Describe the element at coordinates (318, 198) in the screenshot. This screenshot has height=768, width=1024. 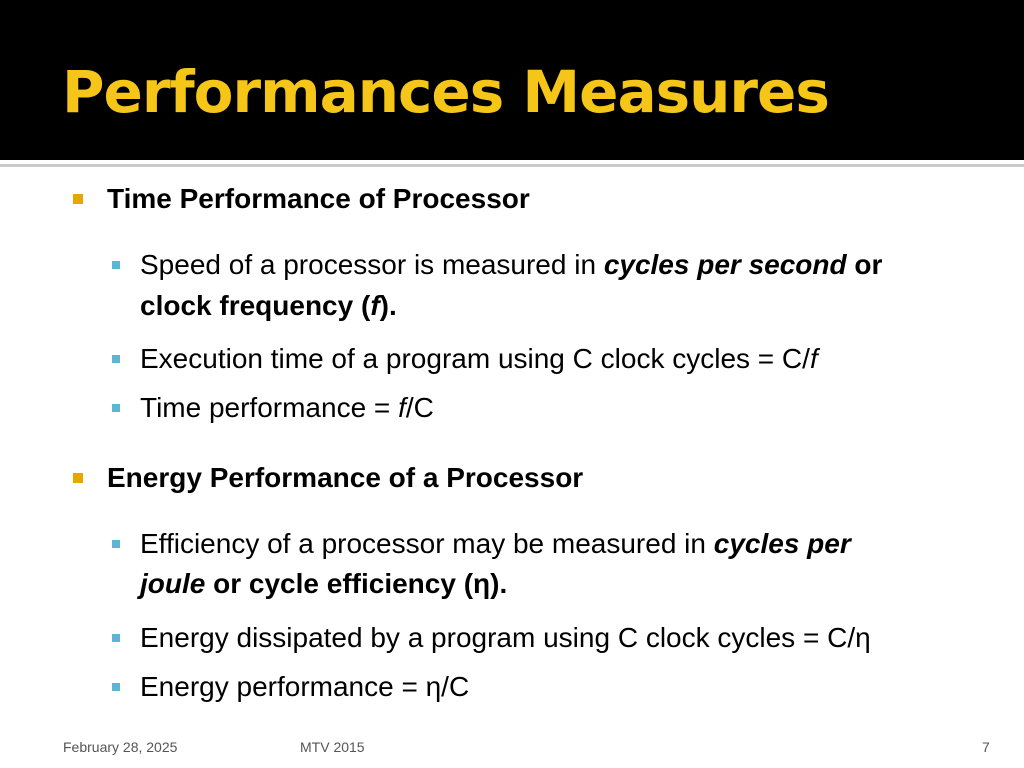
I see `section-heading-time: Time Performance of Processor` at that location.